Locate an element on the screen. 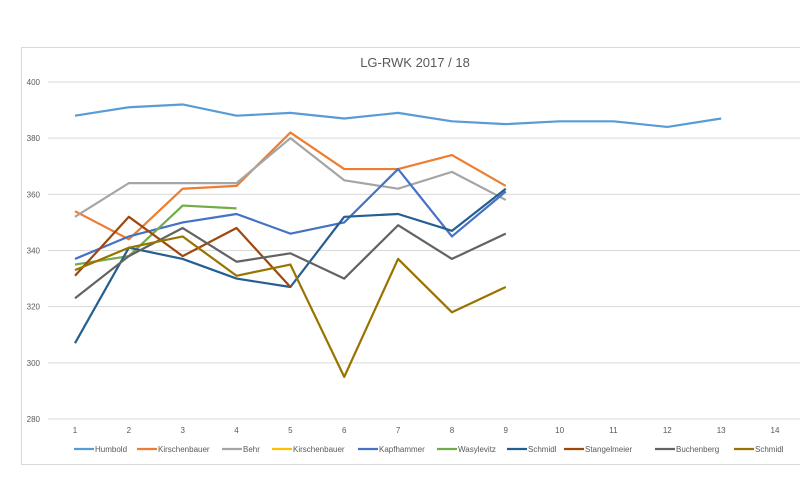 This screenshot has height=486, width=800. legend-label: Humbold is located at coordinates (111, 449).